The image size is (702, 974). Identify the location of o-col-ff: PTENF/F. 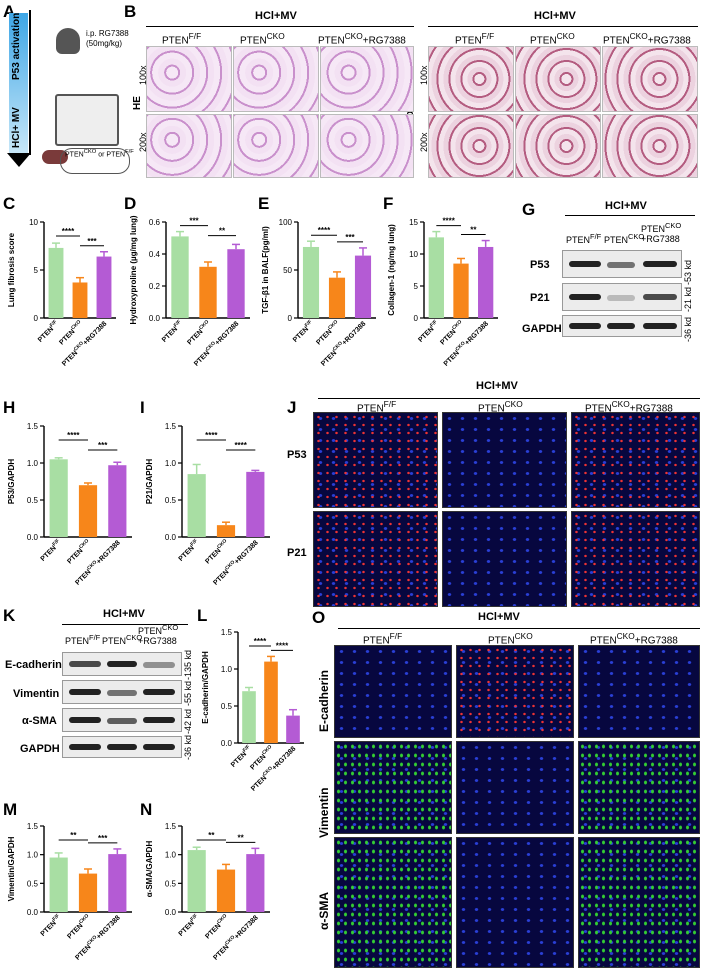
(383, 639).